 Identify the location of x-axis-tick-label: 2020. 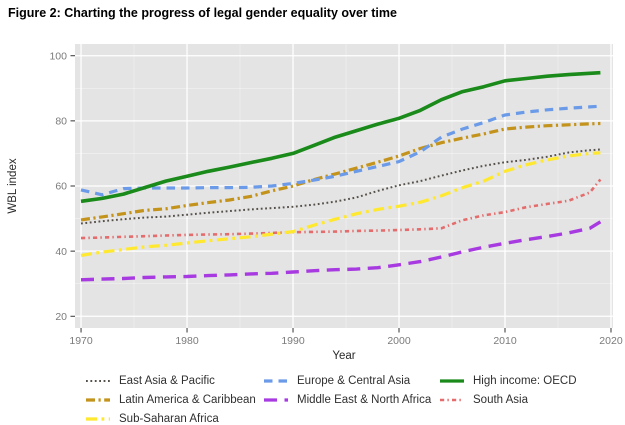
(611, 341).